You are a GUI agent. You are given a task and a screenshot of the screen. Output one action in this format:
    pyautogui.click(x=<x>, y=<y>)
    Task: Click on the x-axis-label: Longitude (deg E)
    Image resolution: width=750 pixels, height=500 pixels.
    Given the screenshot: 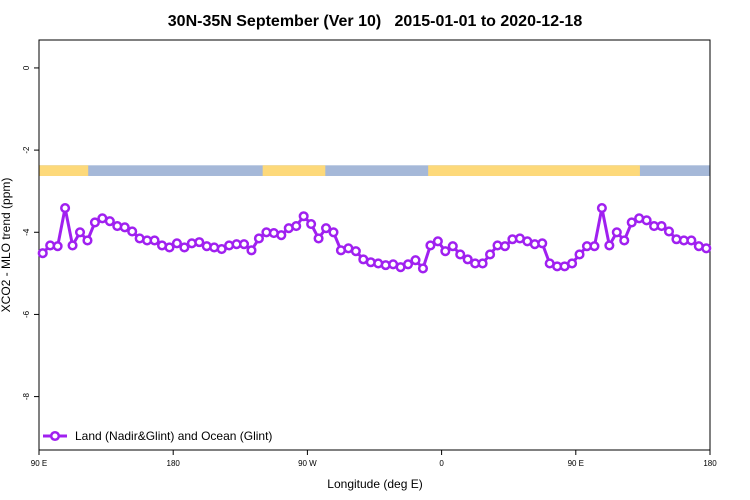 What is the action you would take?
    pyautogui.click(x=374, y=484)
    